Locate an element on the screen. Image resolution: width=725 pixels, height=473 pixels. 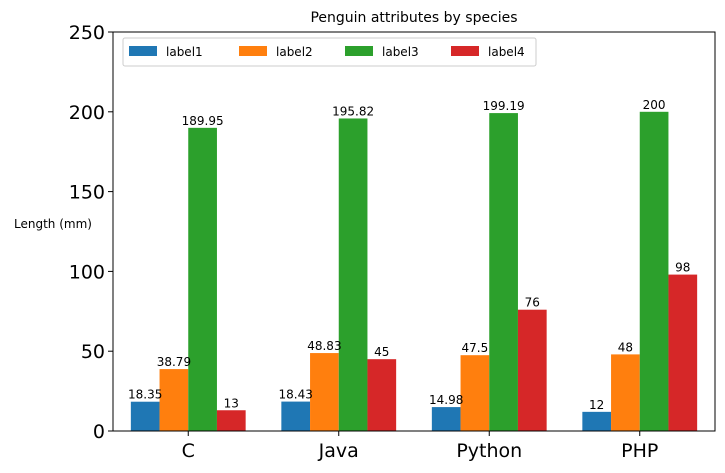
bar-label3-java is located at coordinates (353, 274).